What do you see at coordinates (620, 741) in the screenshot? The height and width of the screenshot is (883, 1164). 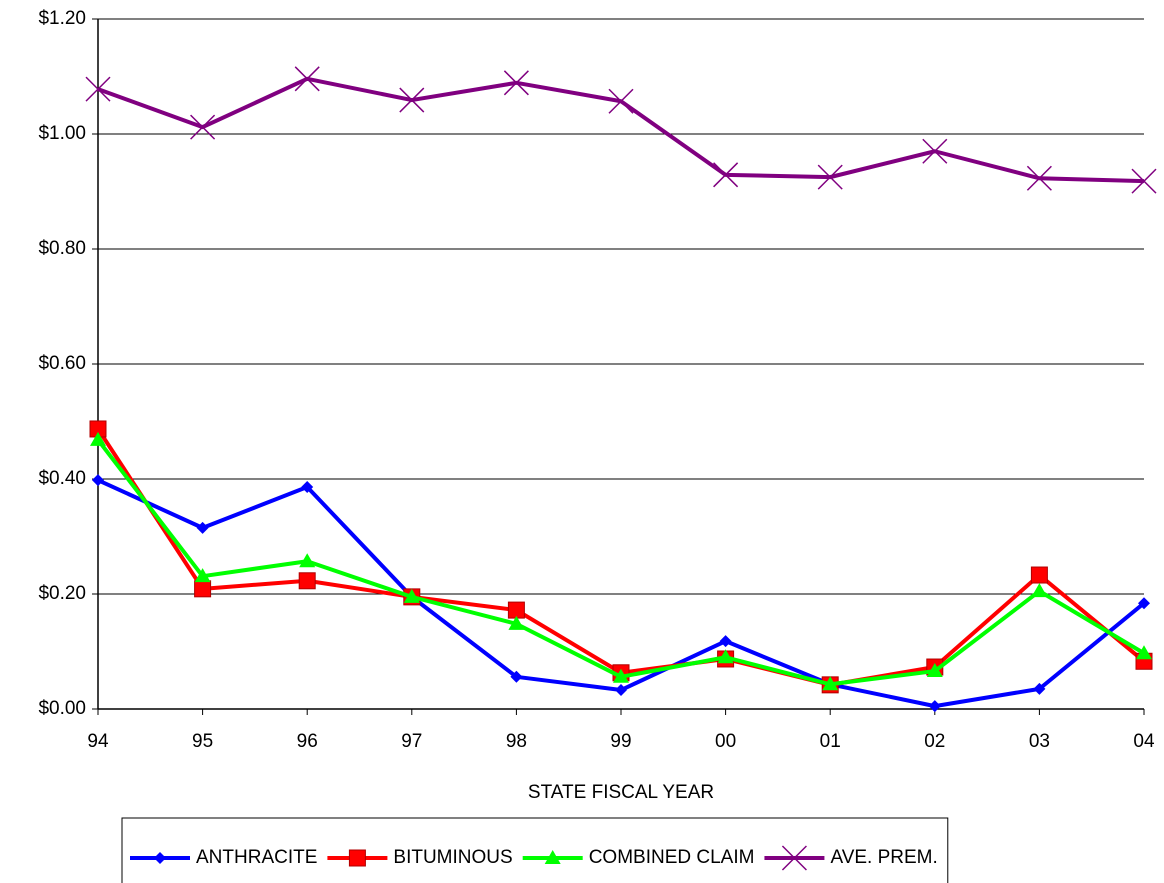 I see `x-tick-label: 99` at bounding box center [620, 741].